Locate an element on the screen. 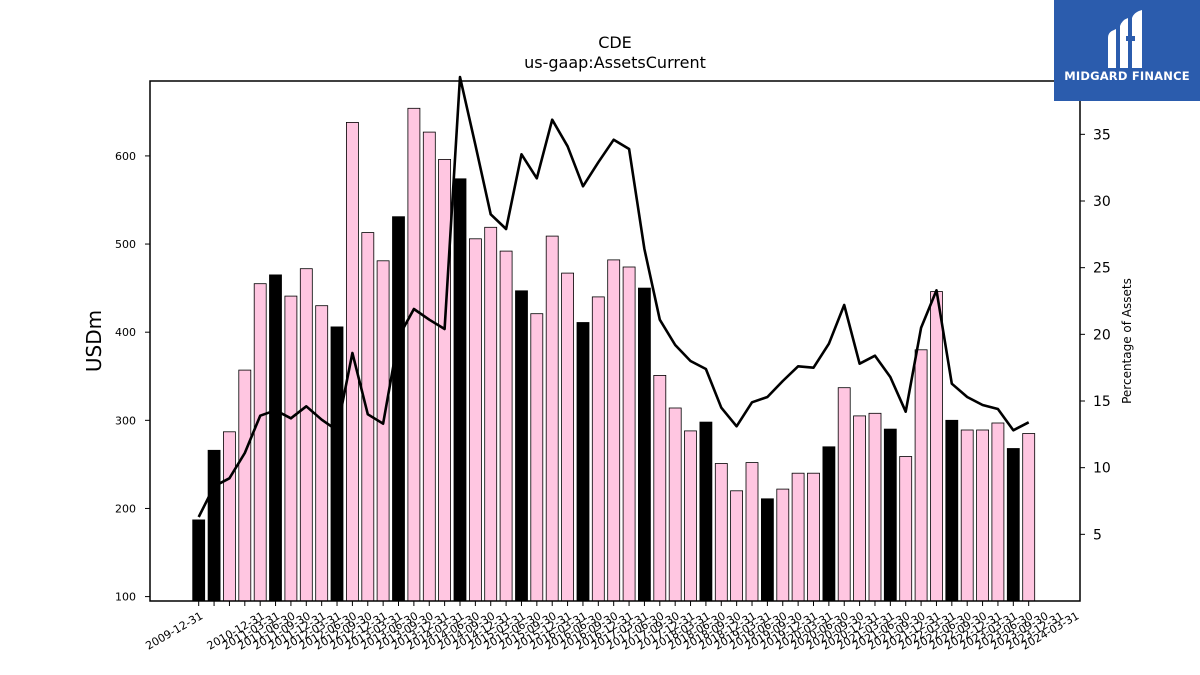 This screenshot has width=1200, height=675. x-tick-label: 2009-12-31 is located at coordinates (174, 630).